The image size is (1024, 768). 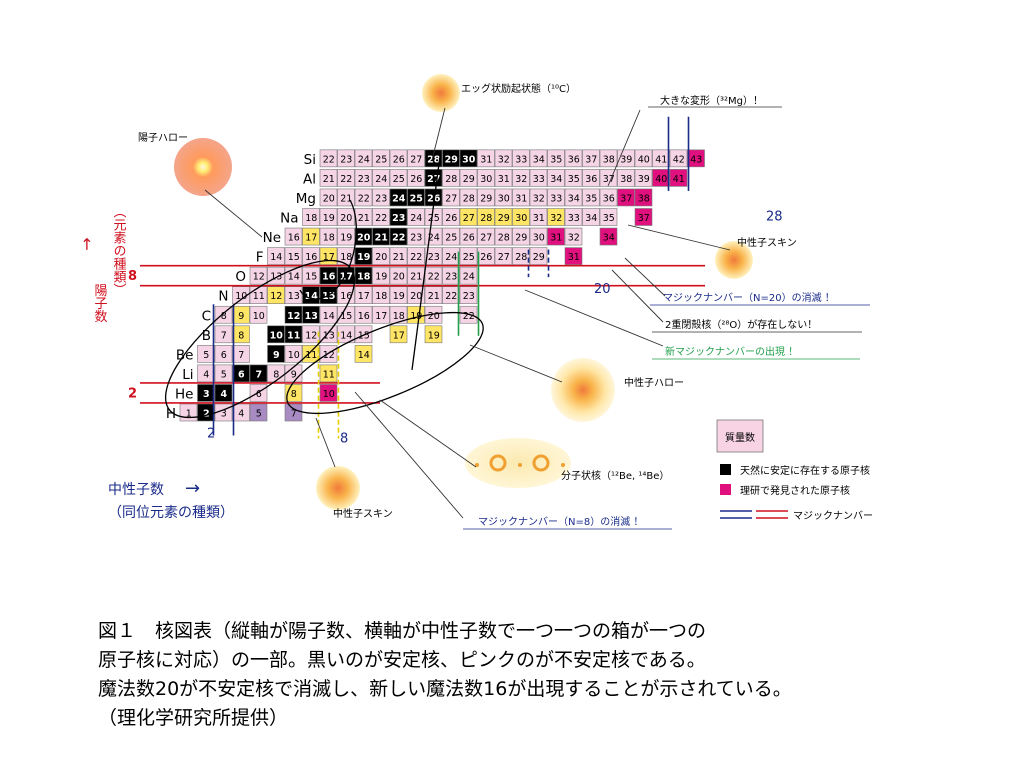 I want to click on molecular-nucleus-image, so click(x=518, y=463).